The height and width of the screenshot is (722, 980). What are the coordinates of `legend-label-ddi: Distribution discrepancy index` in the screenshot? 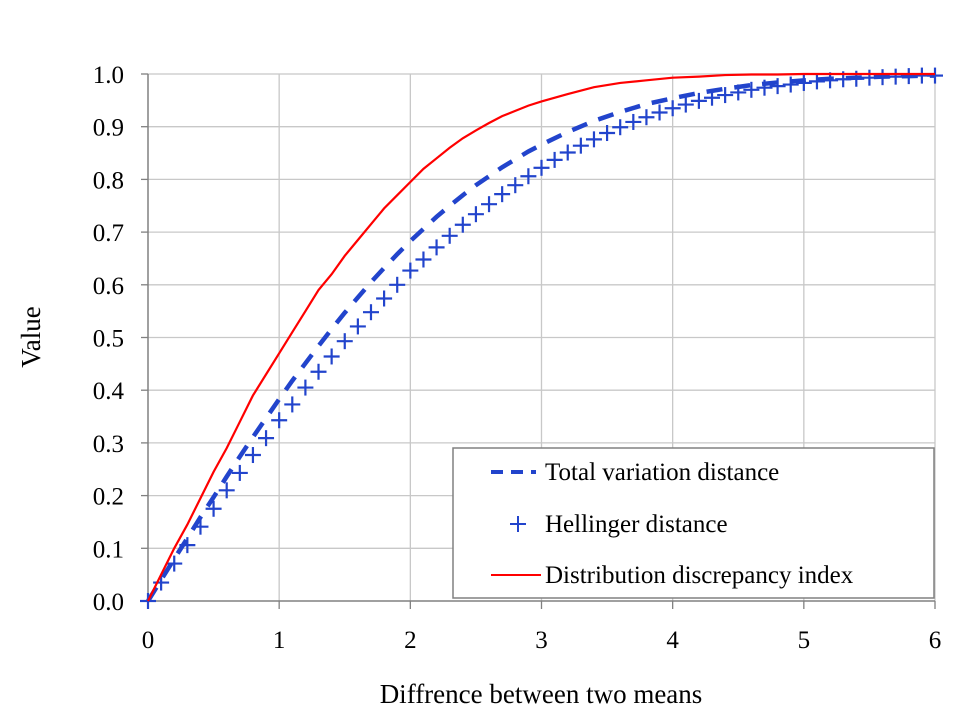 It's located at (699, 575).